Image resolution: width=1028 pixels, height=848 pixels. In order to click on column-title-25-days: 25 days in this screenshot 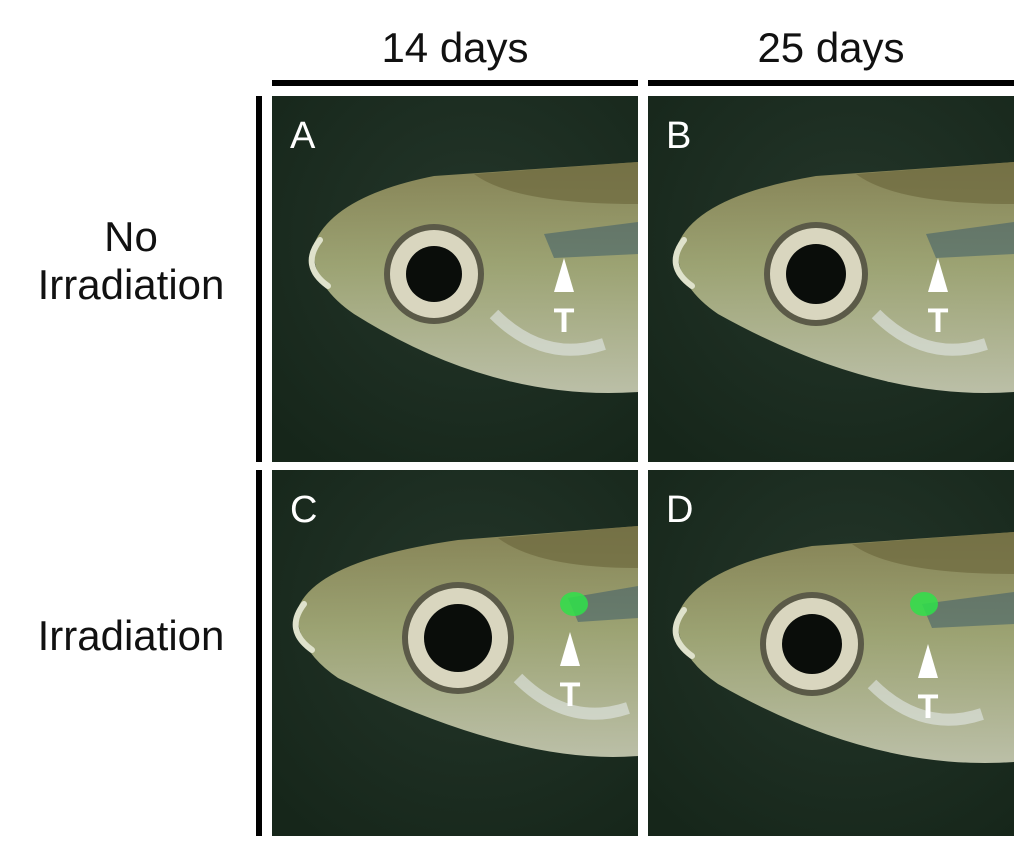, I will do `click(831, 47)`.